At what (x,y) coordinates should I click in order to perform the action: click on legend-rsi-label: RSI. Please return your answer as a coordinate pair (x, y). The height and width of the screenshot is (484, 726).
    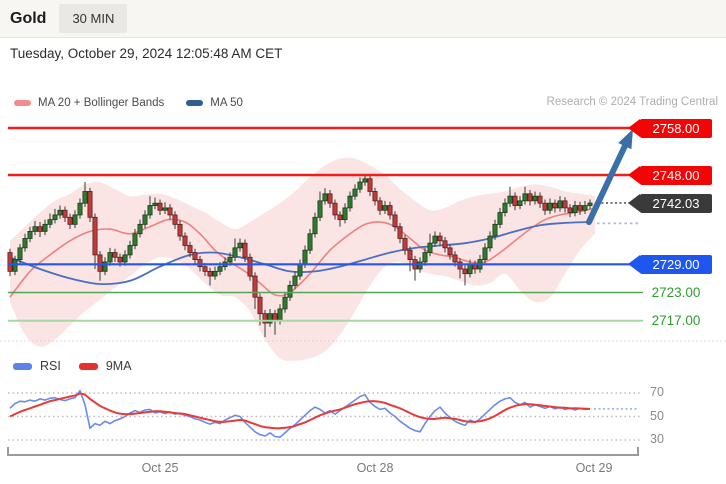
    Looking at the image, I should click on (50, 366).